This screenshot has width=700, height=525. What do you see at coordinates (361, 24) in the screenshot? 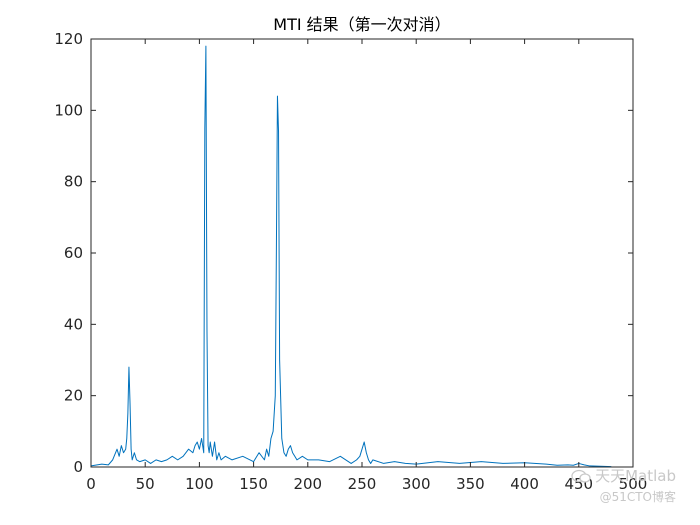
I see `chart-title: MTI 结果（第一次对消）` at bounding box center [361, 24].